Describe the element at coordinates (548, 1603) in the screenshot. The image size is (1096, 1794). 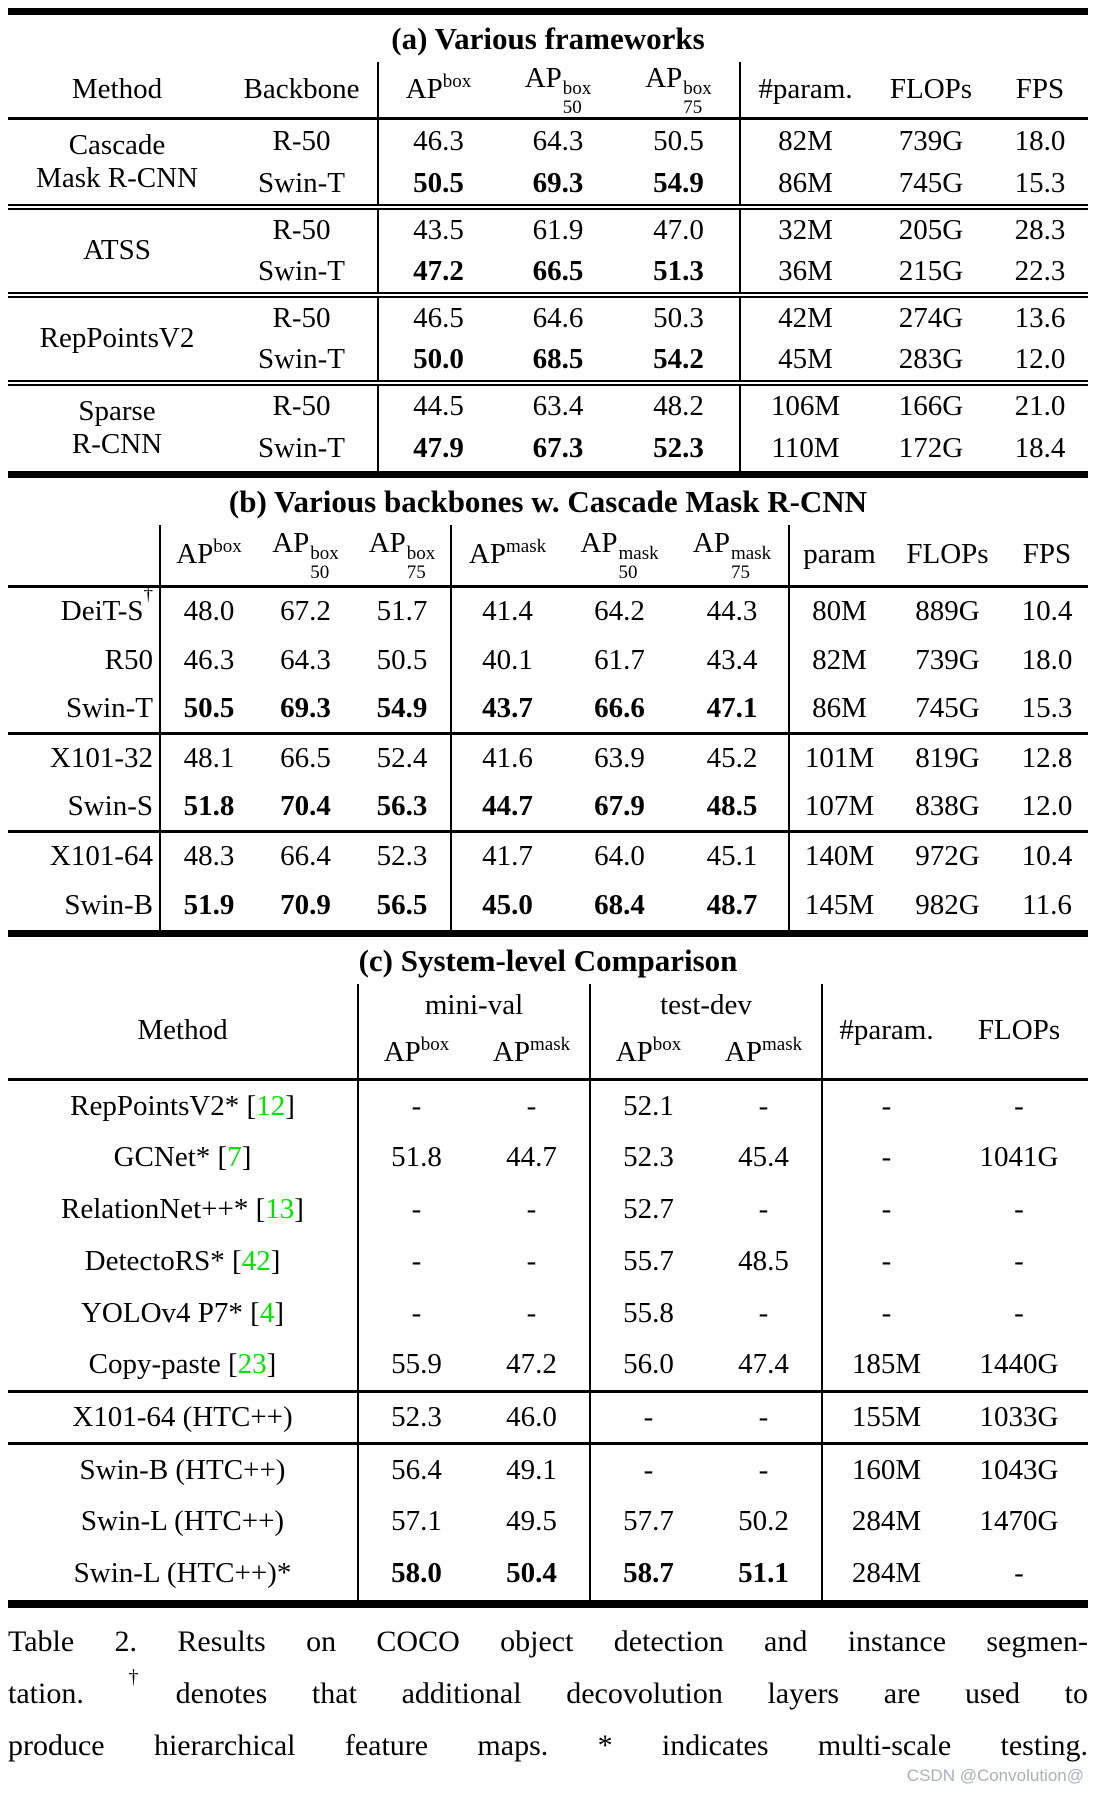
I see `table-bottom-rule` at that location.